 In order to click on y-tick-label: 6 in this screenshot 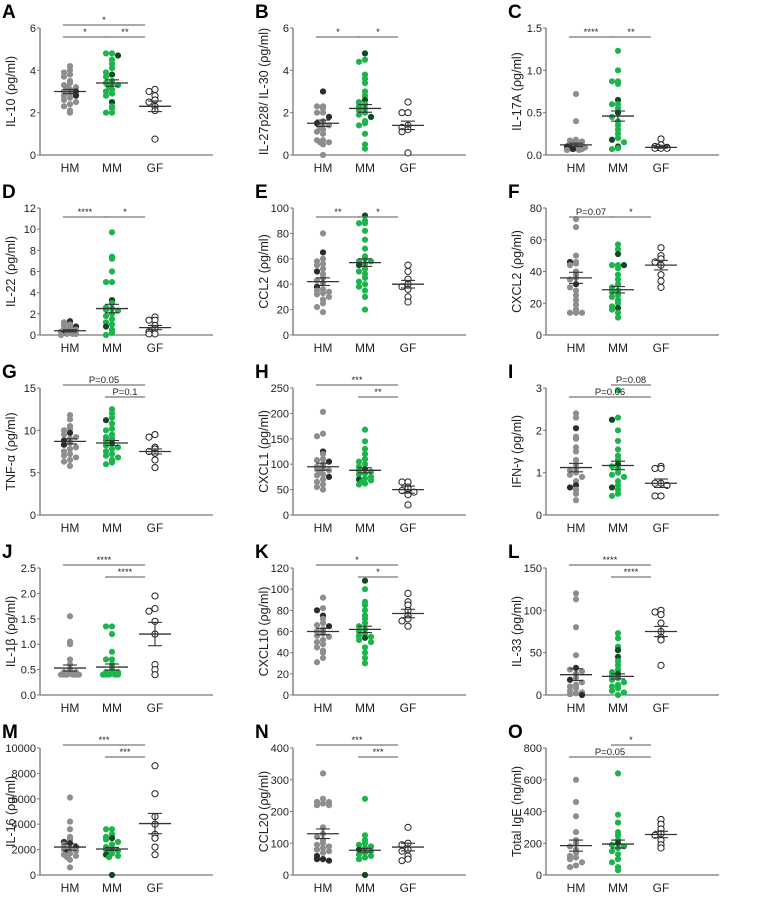, I will do `click(33, 273)`.